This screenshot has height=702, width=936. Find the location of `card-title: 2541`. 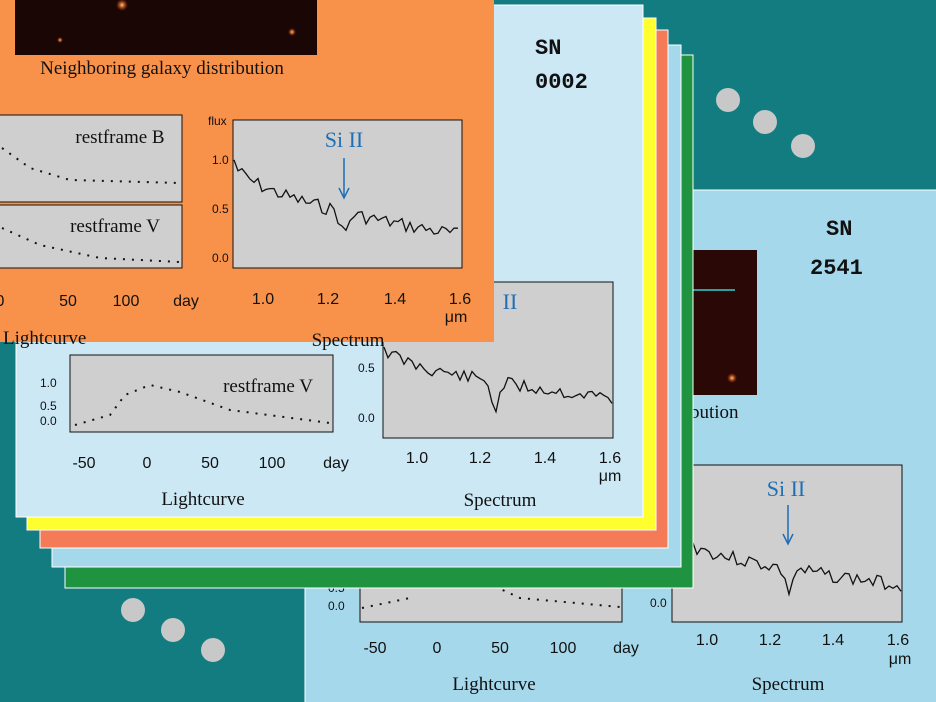

card-title: 2541 is located at coordinates (836, 268).